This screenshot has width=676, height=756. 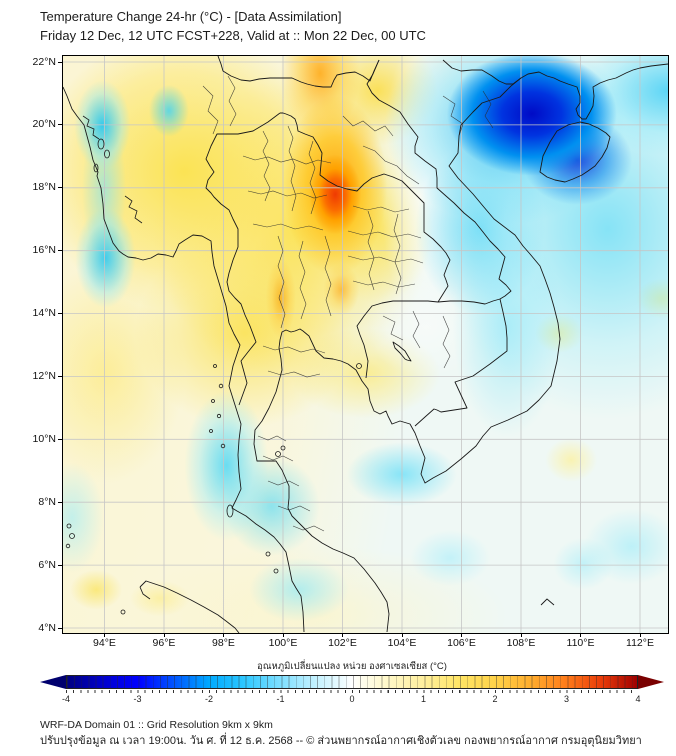 I want to click on colorbar-right-arrow, so click(x=651, y=682).